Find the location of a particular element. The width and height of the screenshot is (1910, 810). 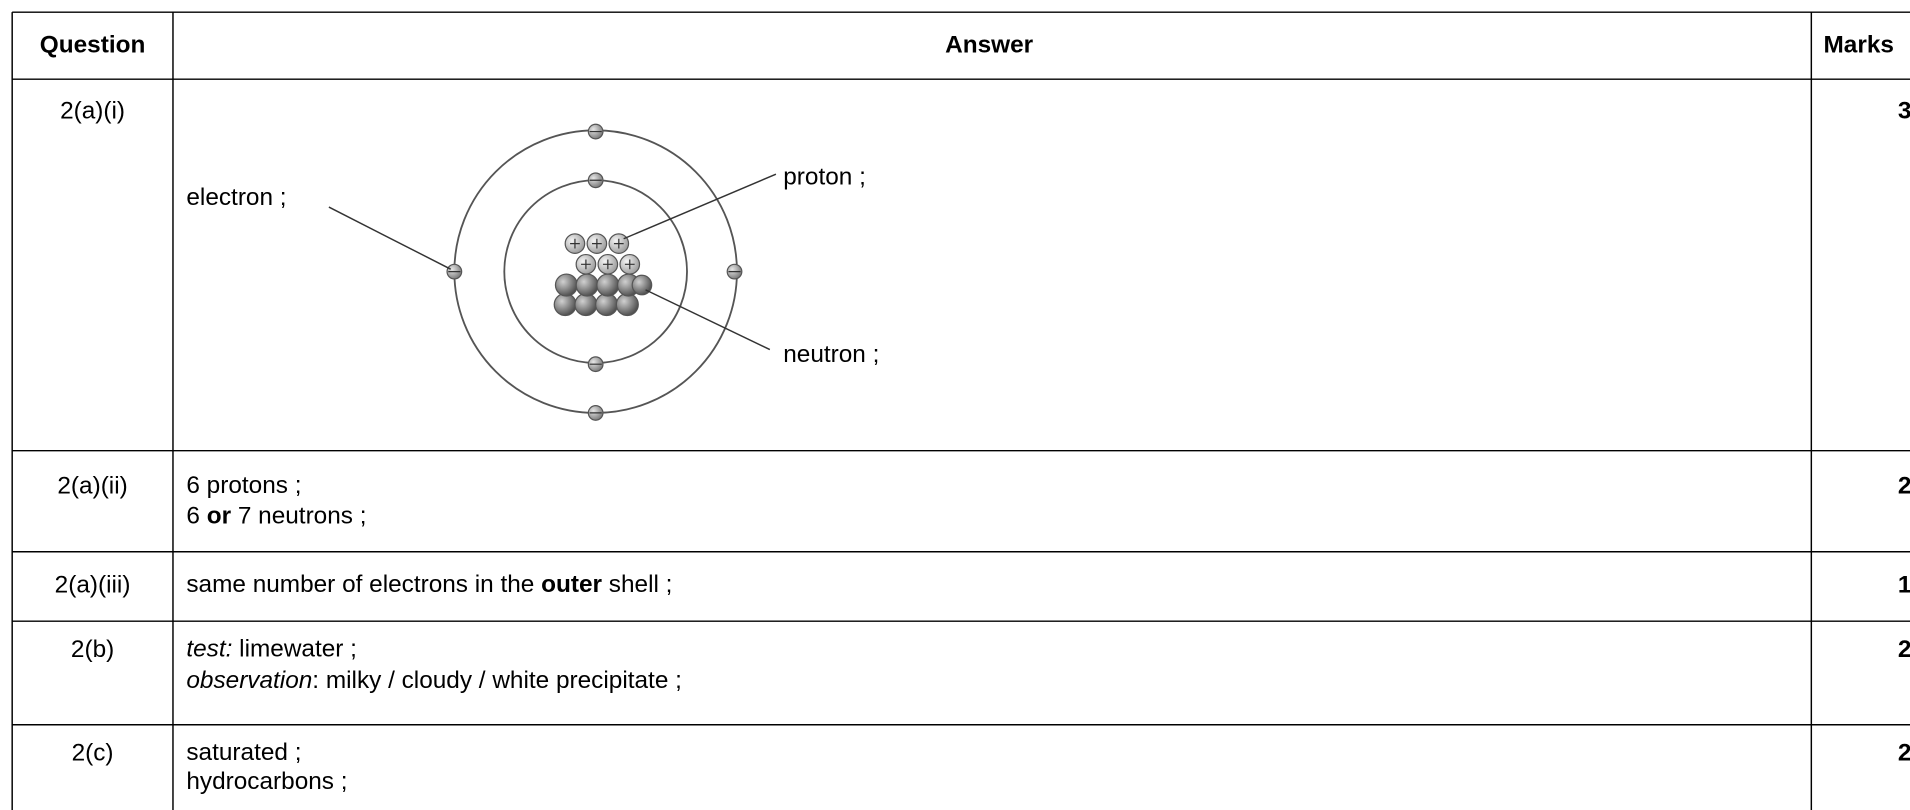

answer-line: hydrocarbons ; is located at coordinates (266, 782).